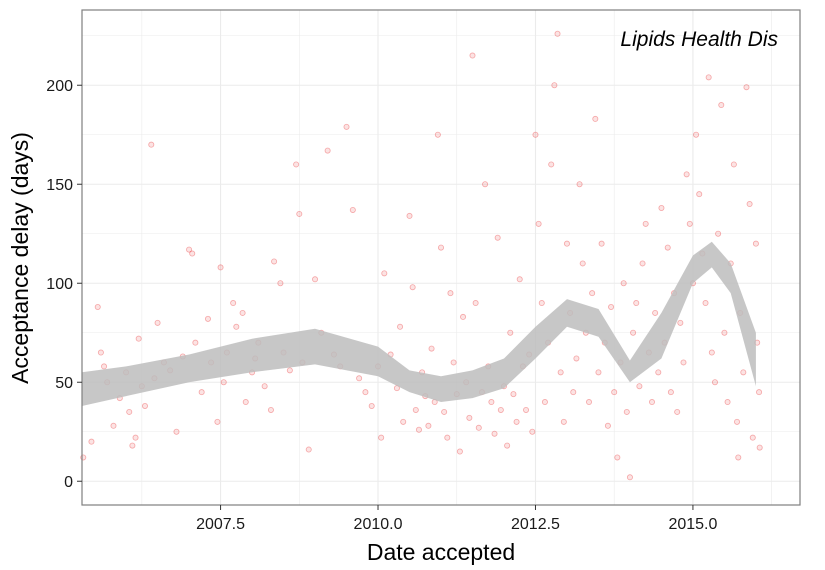 This screenshot has width=825, height=570. What do you see at coordinates (64, 284) in the screenshot?
I see `y-axis: 0 50 100 150 200` at bounding box center [64, 284].